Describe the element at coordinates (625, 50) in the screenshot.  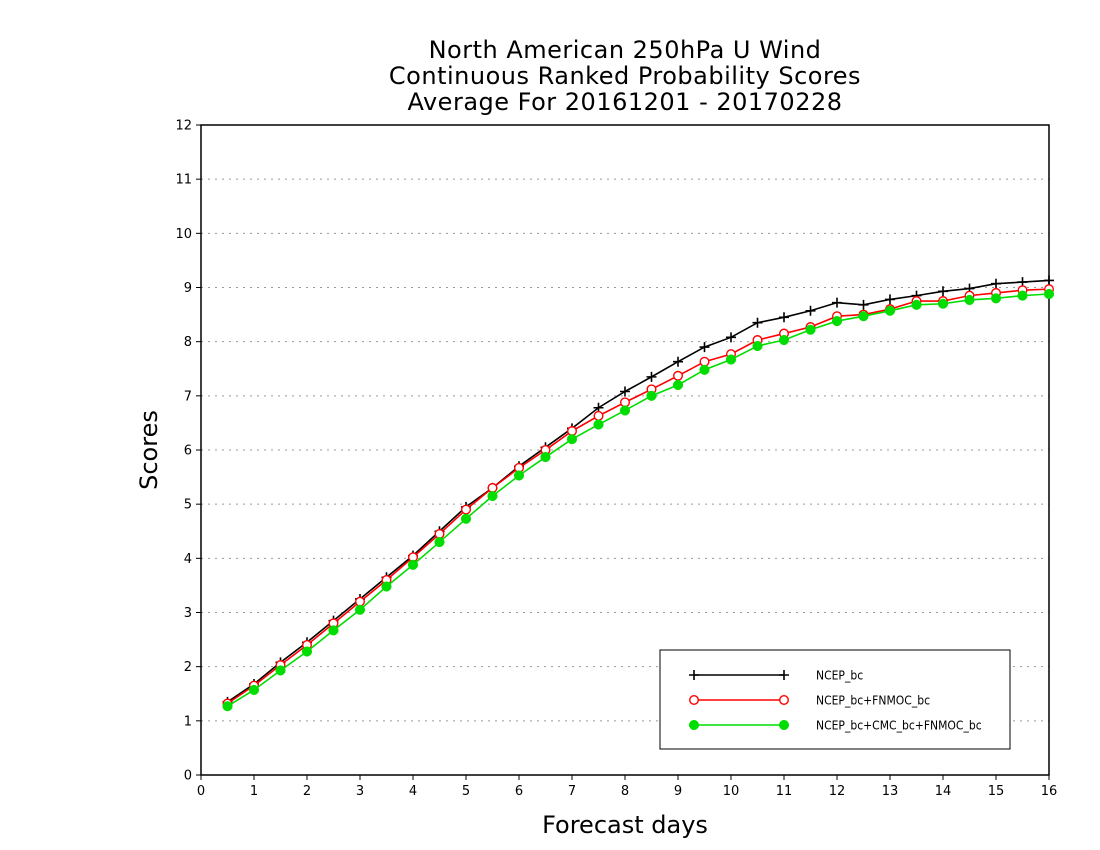
I see `chart-title-line-1: North American 250hPa U Wind` at that location.